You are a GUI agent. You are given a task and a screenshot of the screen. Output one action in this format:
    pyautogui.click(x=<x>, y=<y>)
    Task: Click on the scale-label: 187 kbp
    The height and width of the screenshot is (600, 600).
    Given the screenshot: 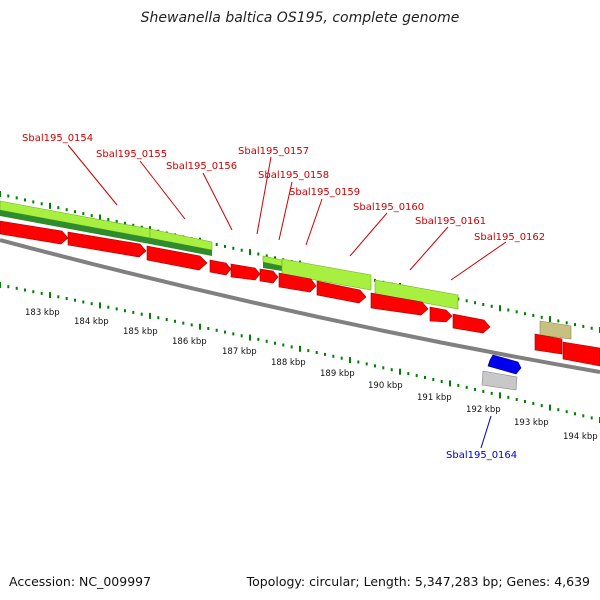 What is the action you would take?
    pyautogui.click(x=239, y=352)
    